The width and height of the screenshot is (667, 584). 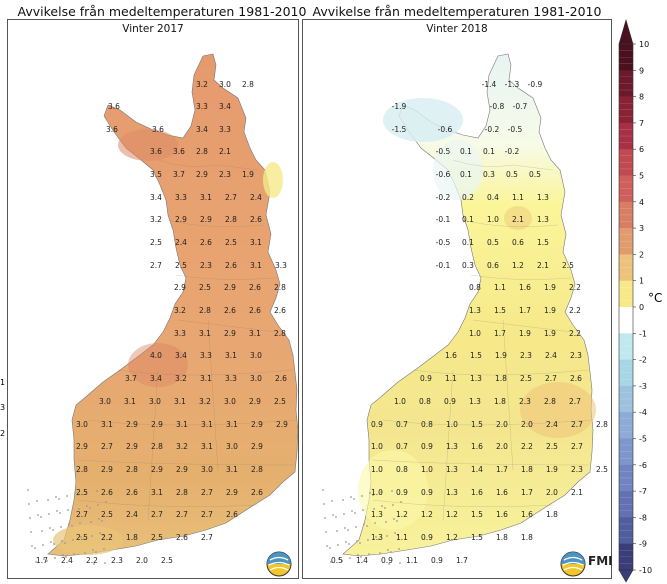 What do you see at coordinates (518, 197) in the screenshot?
I see `temperature-value: 1.1` at bounding box center [518, 197].